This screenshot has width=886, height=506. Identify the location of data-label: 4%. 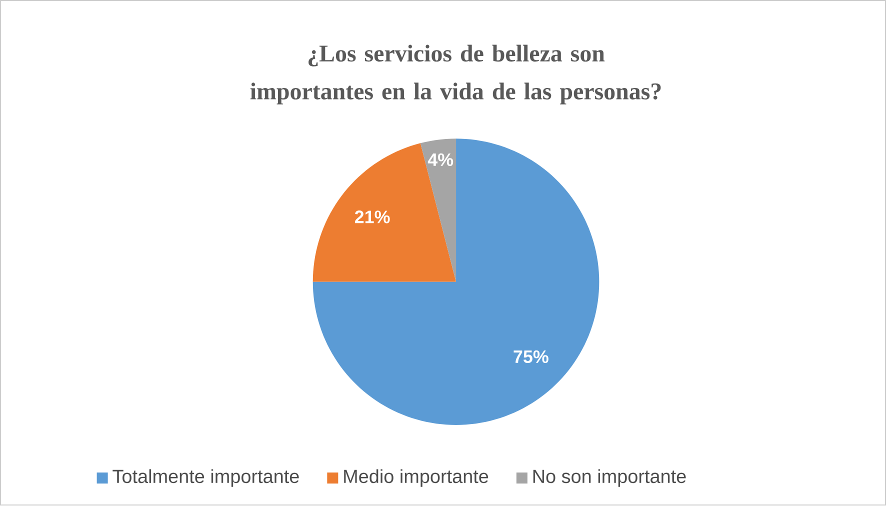
(441, 160).